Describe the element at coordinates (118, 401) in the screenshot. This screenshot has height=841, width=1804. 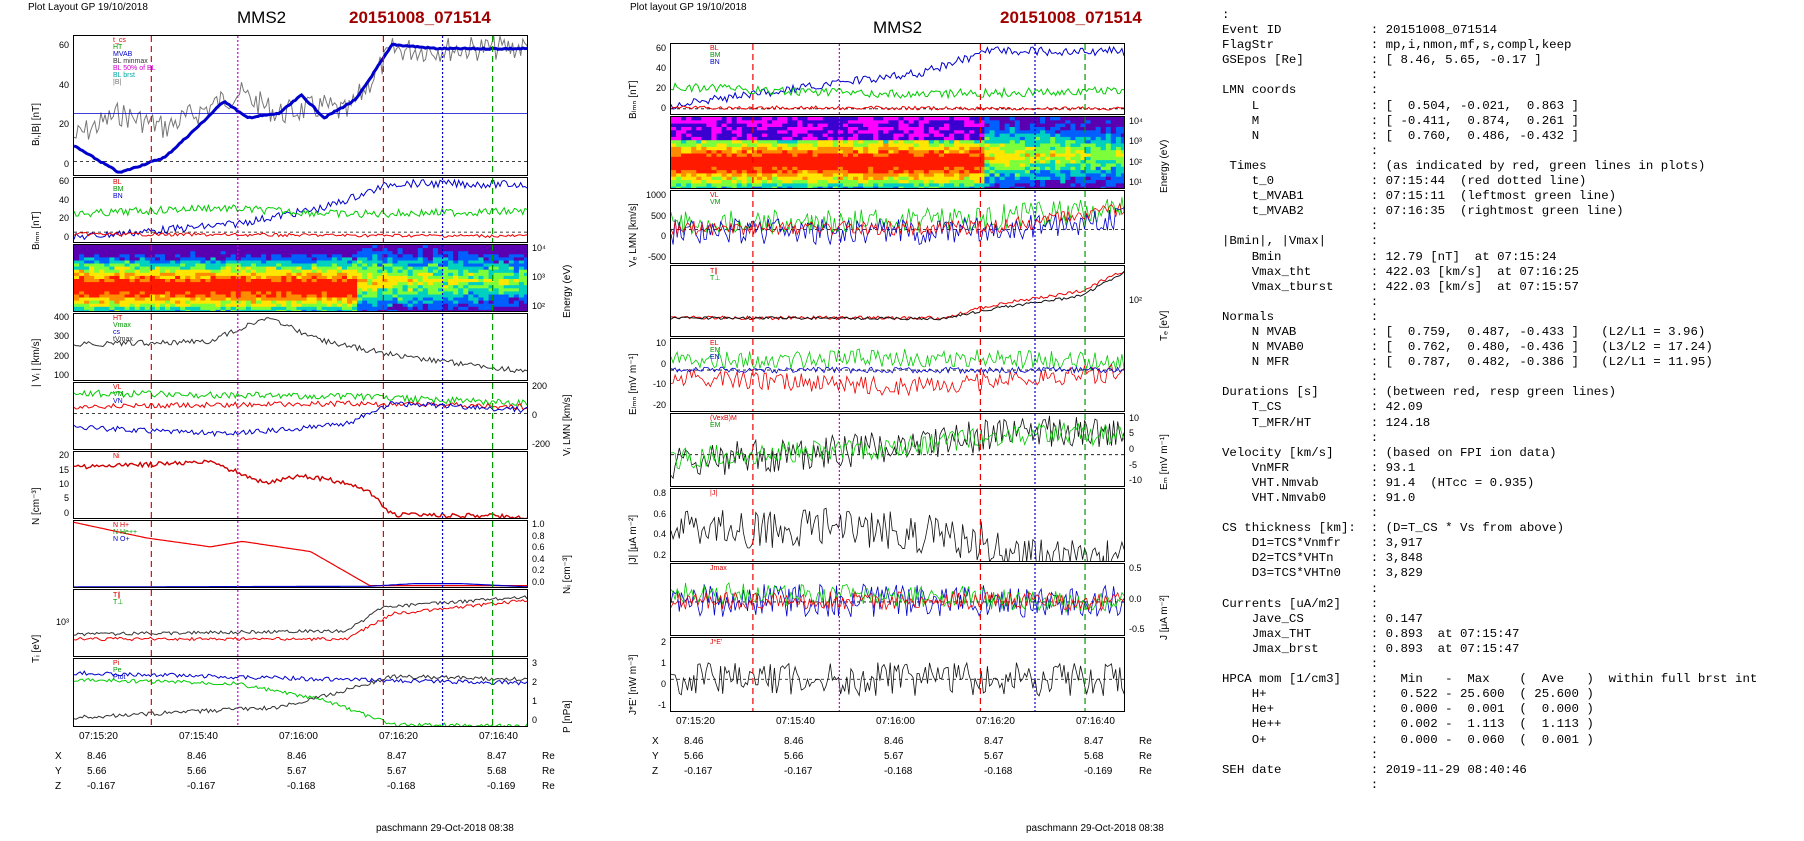
I see `left-legend-entry: VN` at that location.